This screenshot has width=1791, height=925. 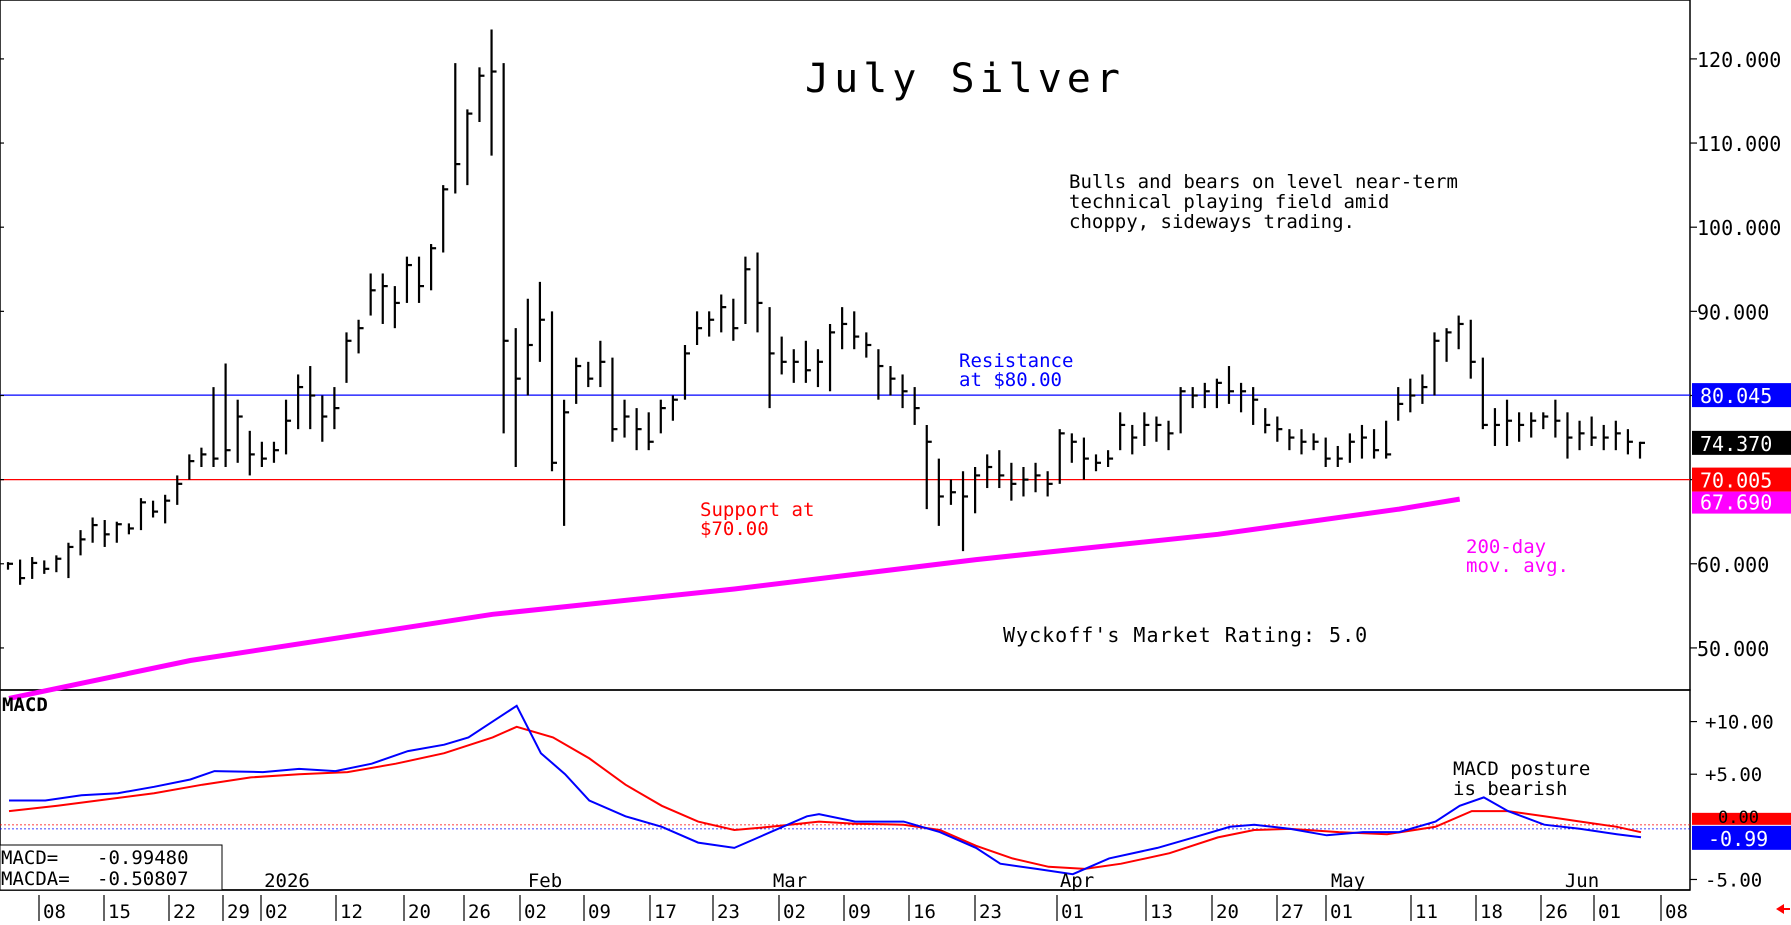 What do you see at coordinates (1741, 837) in the screenshot?
I see `macd-value-tag-bg` at bounding box center [1741, 837].